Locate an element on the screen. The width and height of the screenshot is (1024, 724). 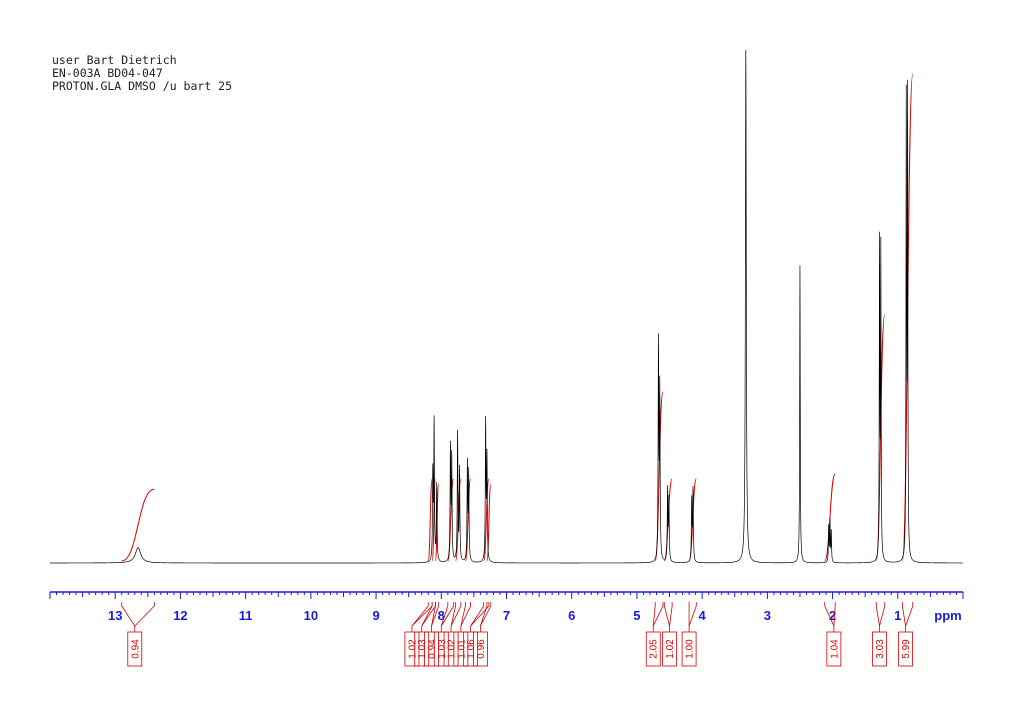
integral-value: 1.04 is located at coordinates (834, 649).